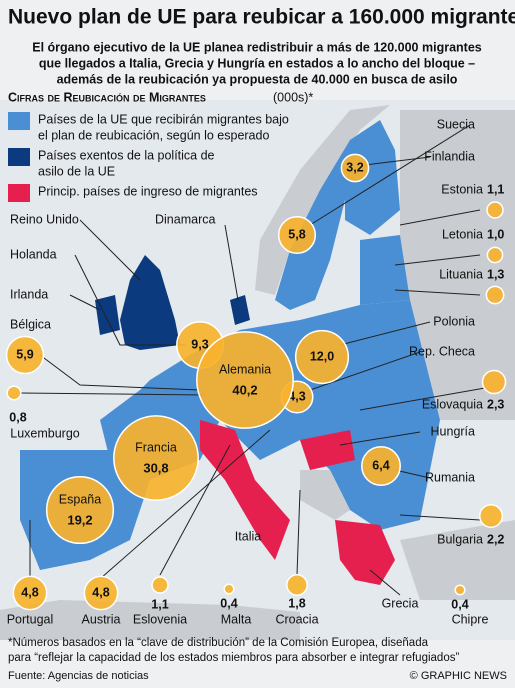  Describe the element at coordinates (160, 619) in the screenshot. I see `country-name: Eslovenia` at that location.